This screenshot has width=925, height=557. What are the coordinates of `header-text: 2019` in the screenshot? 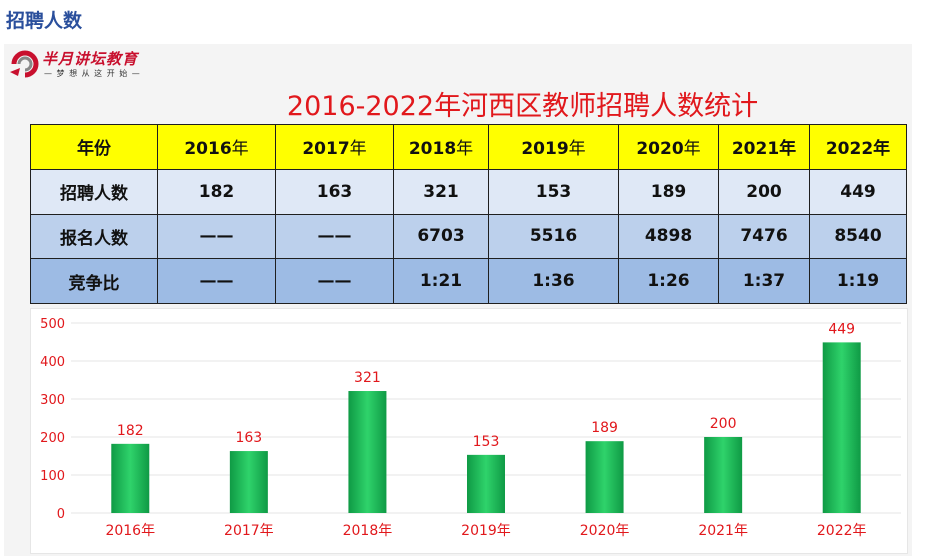 It's located at (545, 149).